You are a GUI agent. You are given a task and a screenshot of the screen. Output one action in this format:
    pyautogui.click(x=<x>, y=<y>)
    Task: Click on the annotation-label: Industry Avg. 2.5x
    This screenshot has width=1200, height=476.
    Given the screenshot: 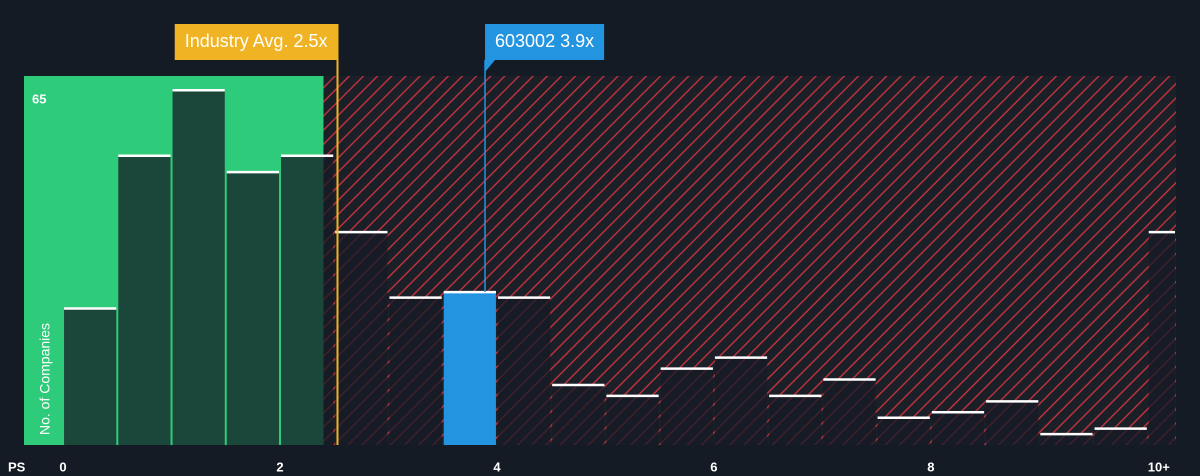 What is the action you would take?
    pyautogui.click(x=256, y=41)
    